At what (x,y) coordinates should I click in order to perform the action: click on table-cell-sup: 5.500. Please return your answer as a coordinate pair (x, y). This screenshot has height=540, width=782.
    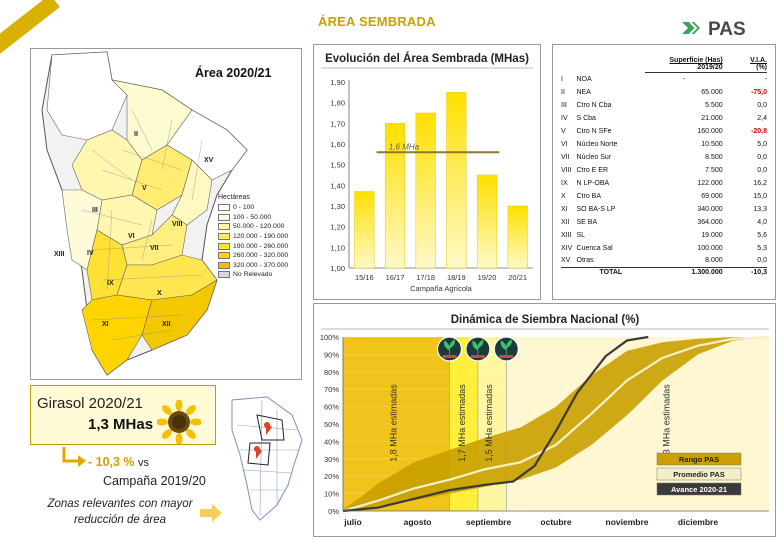
    Looking at the image, I should click on (714, 105).